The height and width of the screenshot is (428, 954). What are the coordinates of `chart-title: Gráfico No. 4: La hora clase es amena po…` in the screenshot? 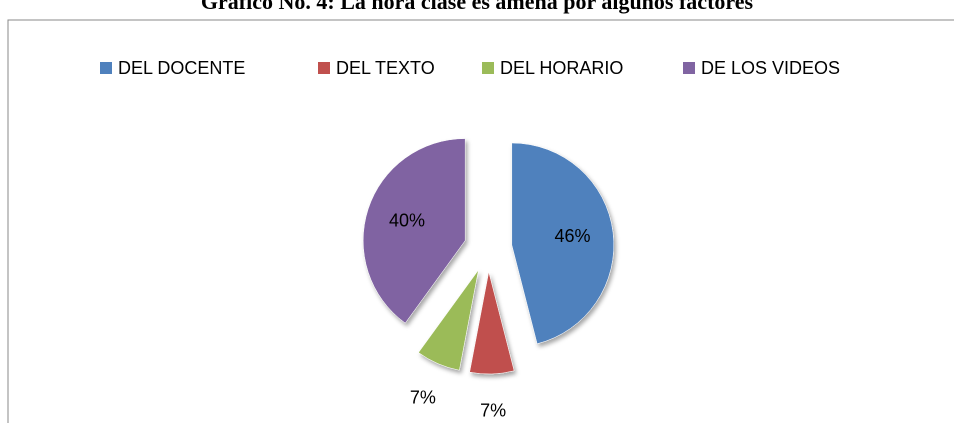 It's located at (477, 7).